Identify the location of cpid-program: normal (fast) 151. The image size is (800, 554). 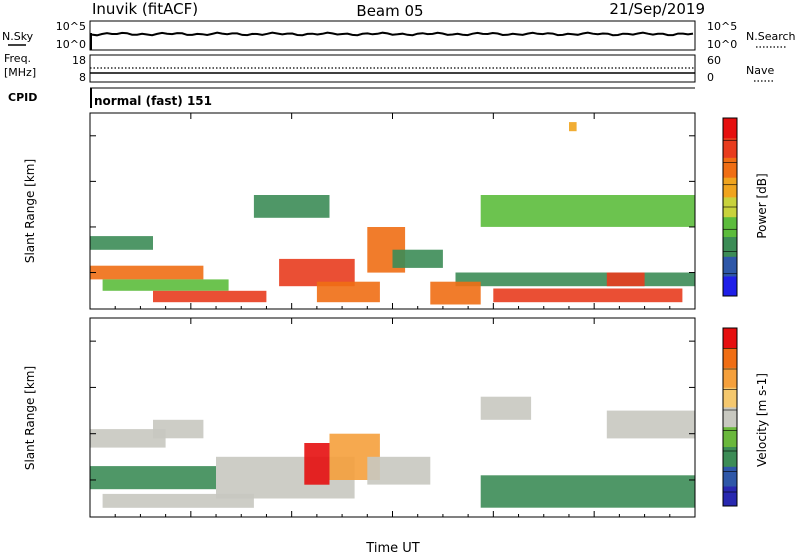
(153, 101).